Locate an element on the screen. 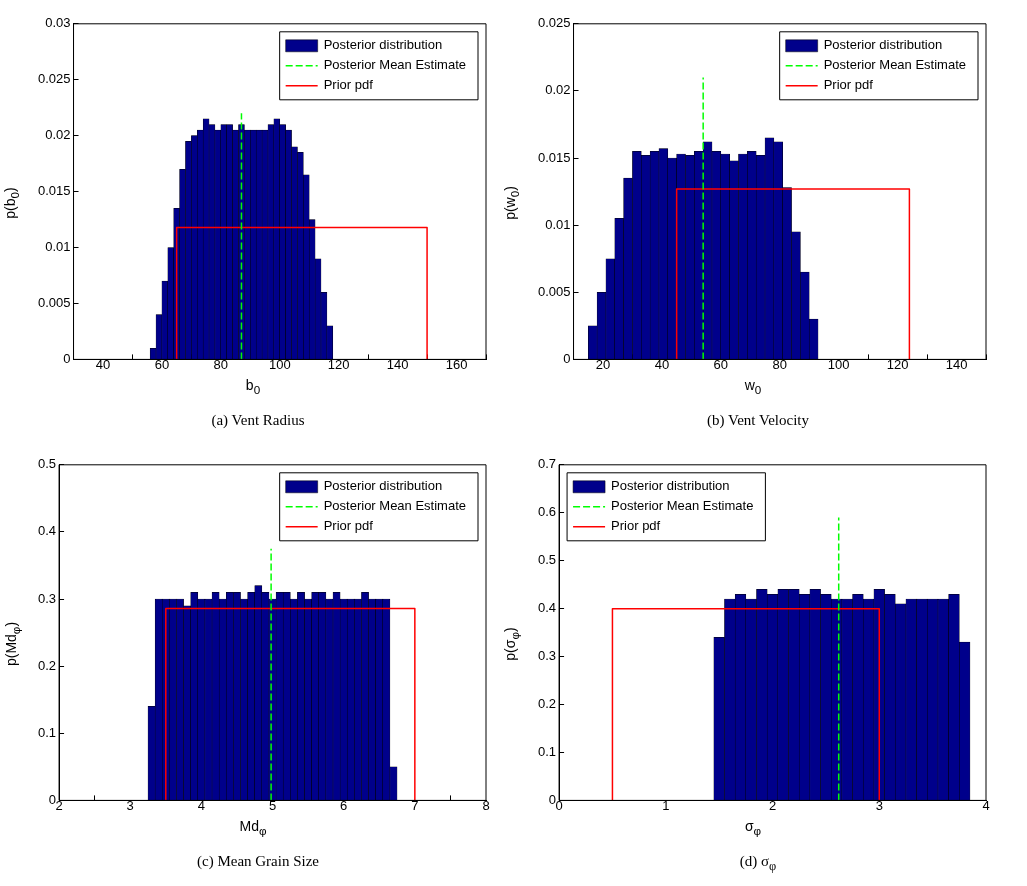  x-tick-label: 5 is located at coordinates (272, 805).